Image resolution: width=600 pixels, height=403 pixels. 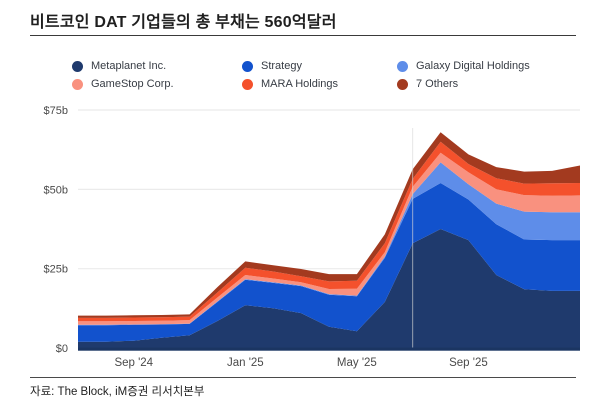 I want to click on legend-item-gamestop-corp: GameStop Corp., so click(x=157, y=84).